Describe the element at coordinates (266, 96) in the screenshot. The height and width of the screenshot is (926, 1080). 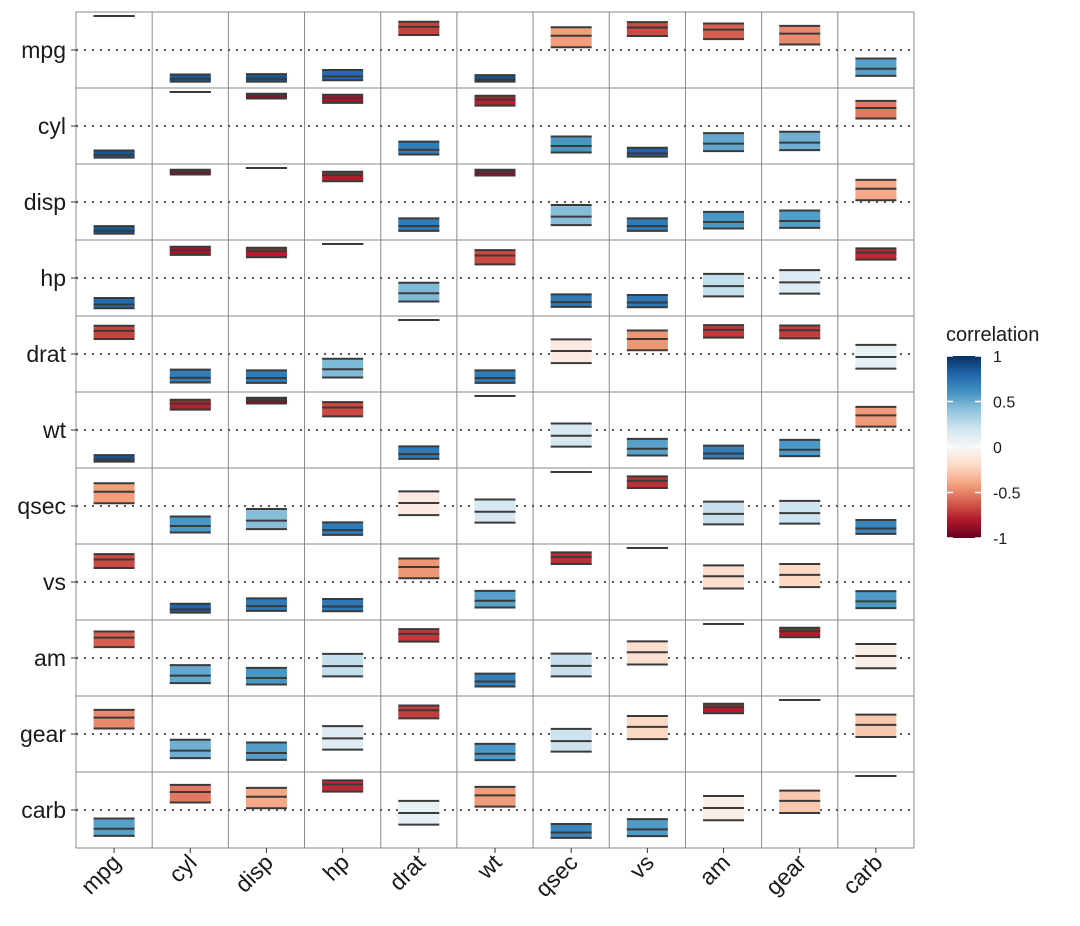
I see `cell-cyl-disp` at that location.